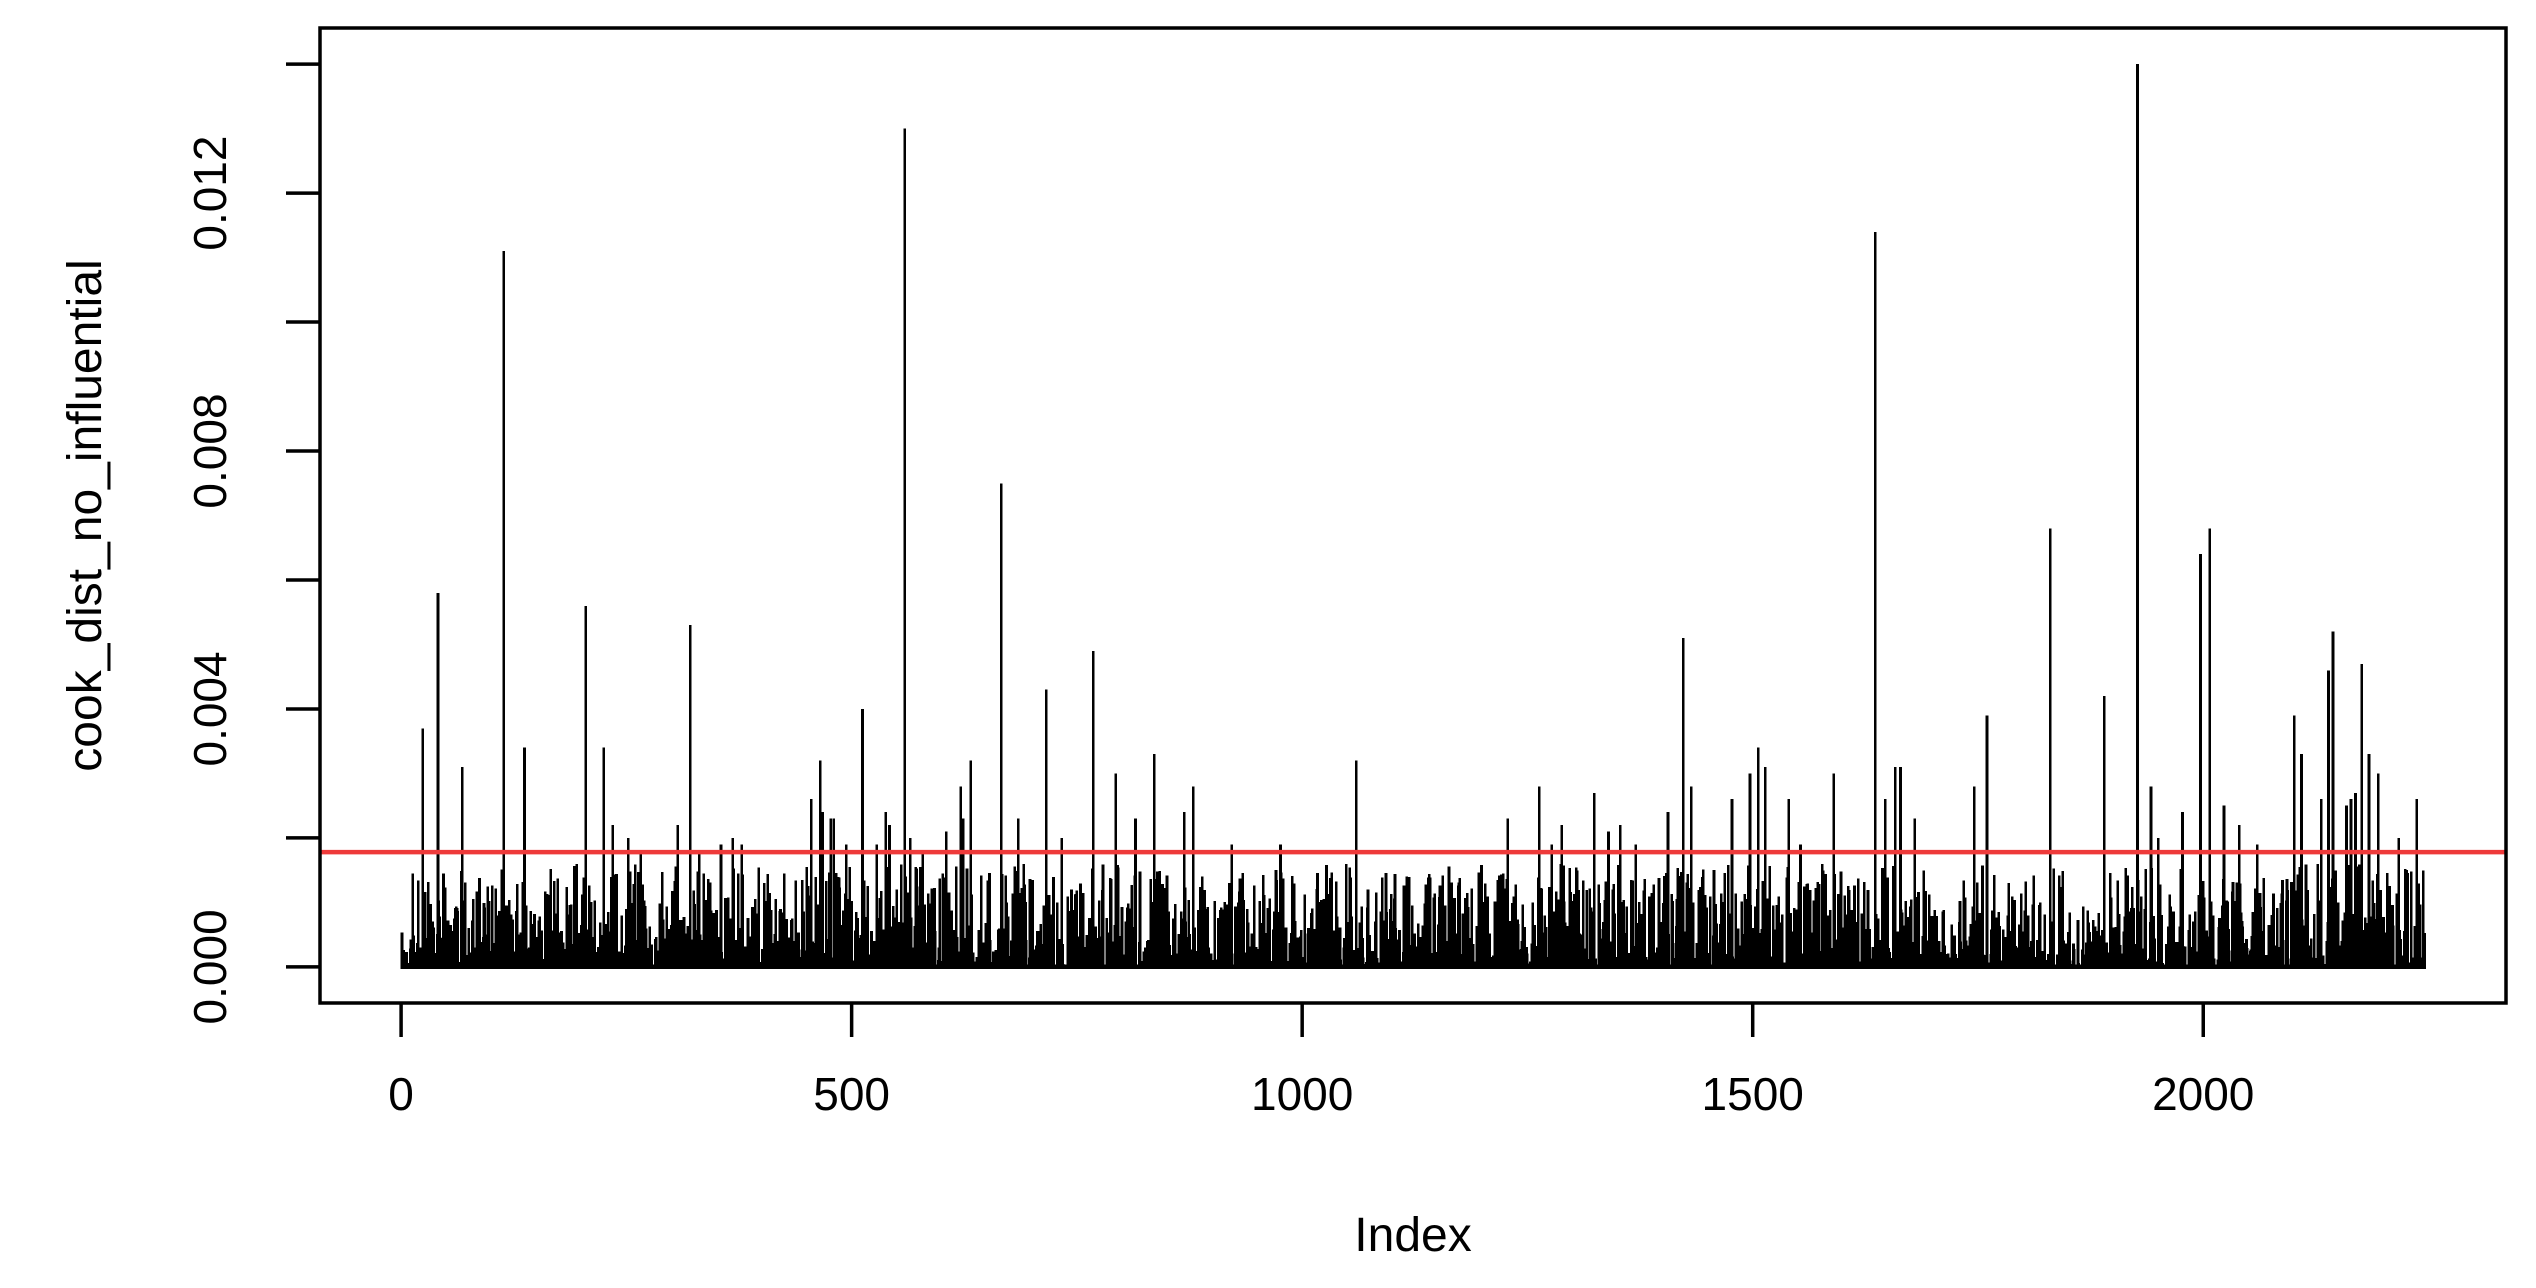  What do you see at coordinates (210, 708) in the screenshot?
I see `y-tick-label: 0.004` at bounding box center [210, 708].